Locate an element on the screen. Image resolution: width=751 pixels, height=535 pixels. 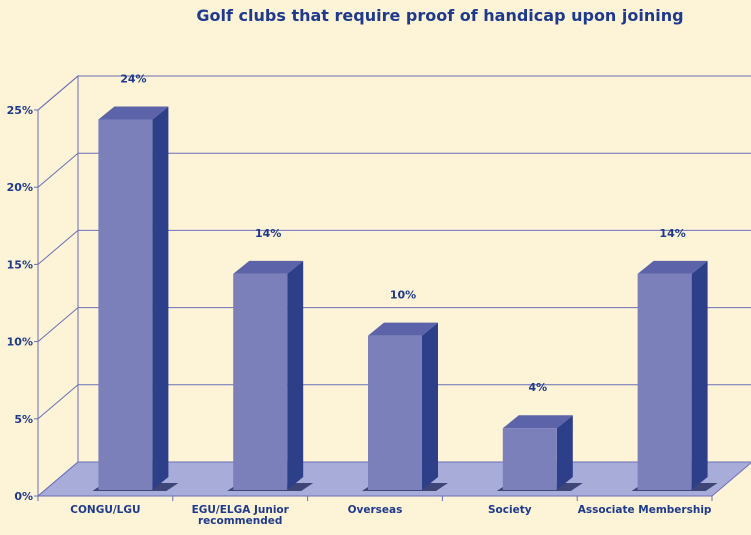
x-tick-label: Overseas is located at coordinates (375, 510).